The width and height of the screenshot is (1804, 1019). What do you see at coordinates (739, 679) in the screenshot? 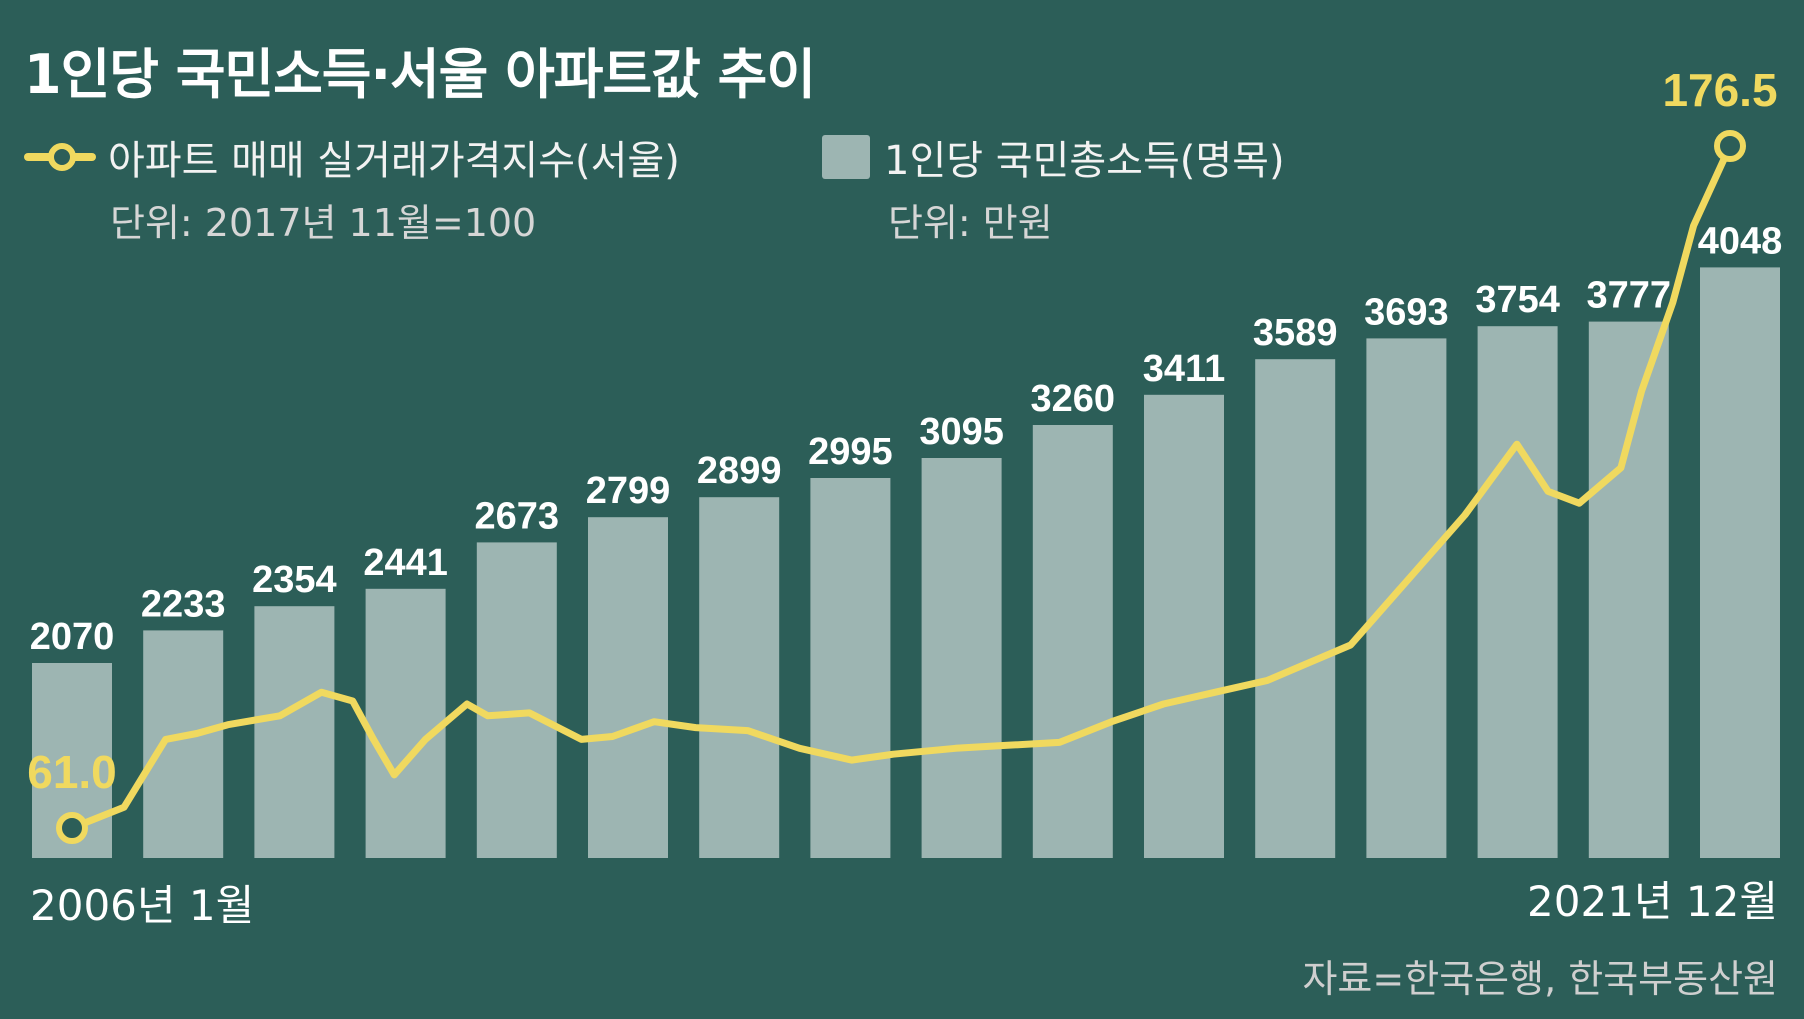
I see `bar-2012` at bounding box center [739, 679].